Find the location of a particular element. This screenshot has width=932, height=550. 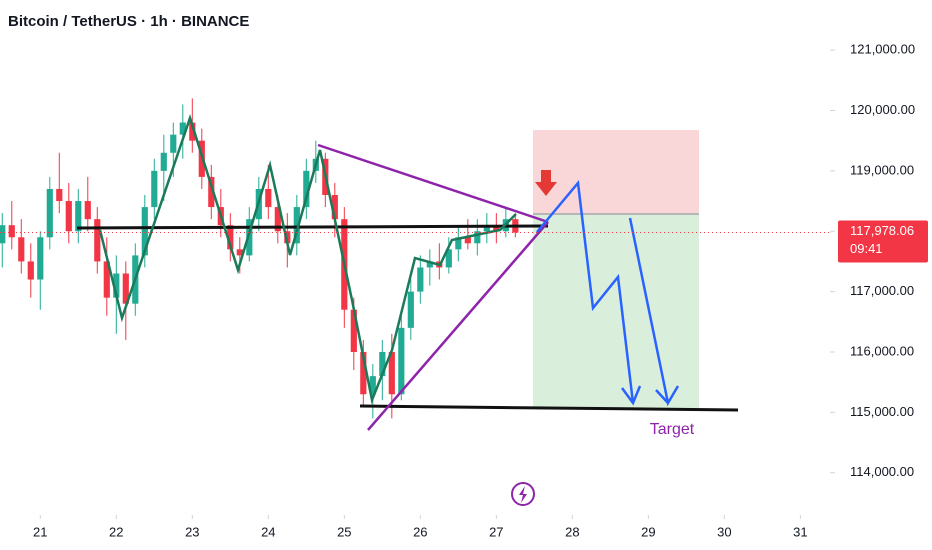

y-tick-label: 120,000.00 is located at coordinates (882, 109).